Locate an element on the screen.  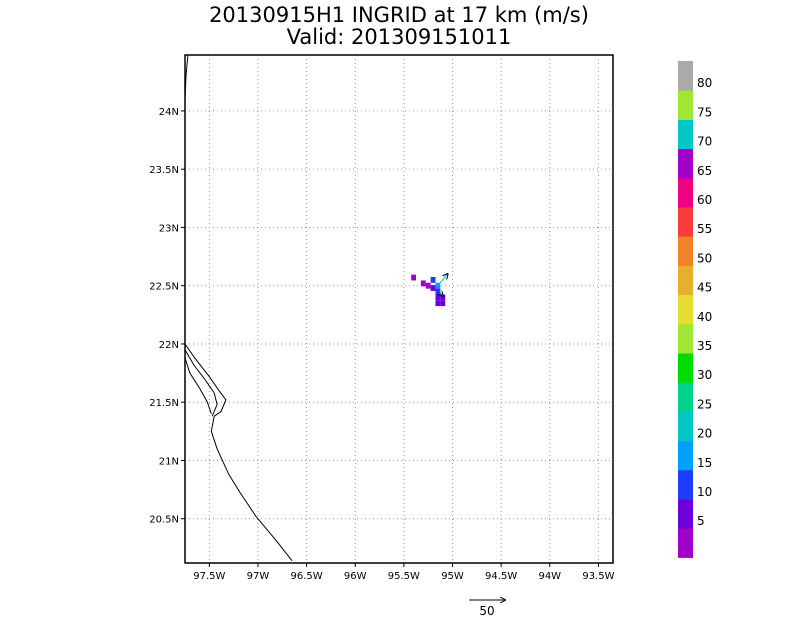
colorbar-tick-label: 40 is located at coordinates (704, 317).